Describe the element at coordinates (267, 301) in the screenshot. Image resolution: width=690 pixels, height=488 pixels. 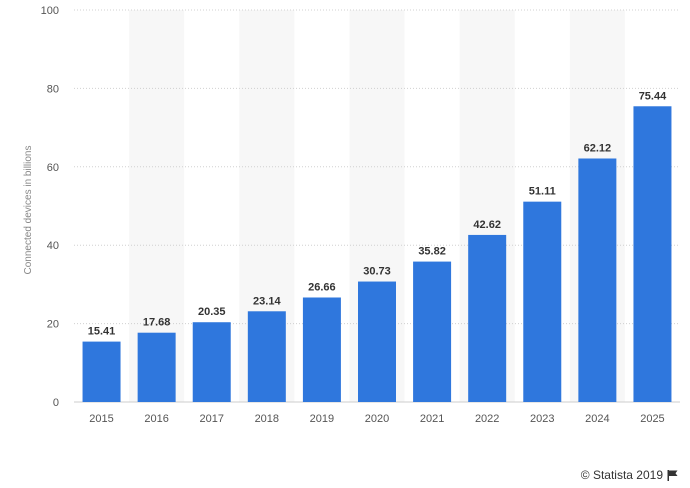
I see `data-label: 23.14` at that location.